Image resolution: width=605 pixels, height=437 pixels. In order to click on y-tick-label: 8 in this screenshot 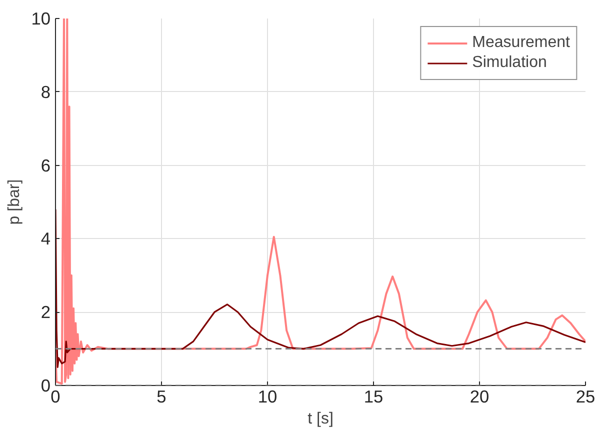, I will do `click(45, 92)`.